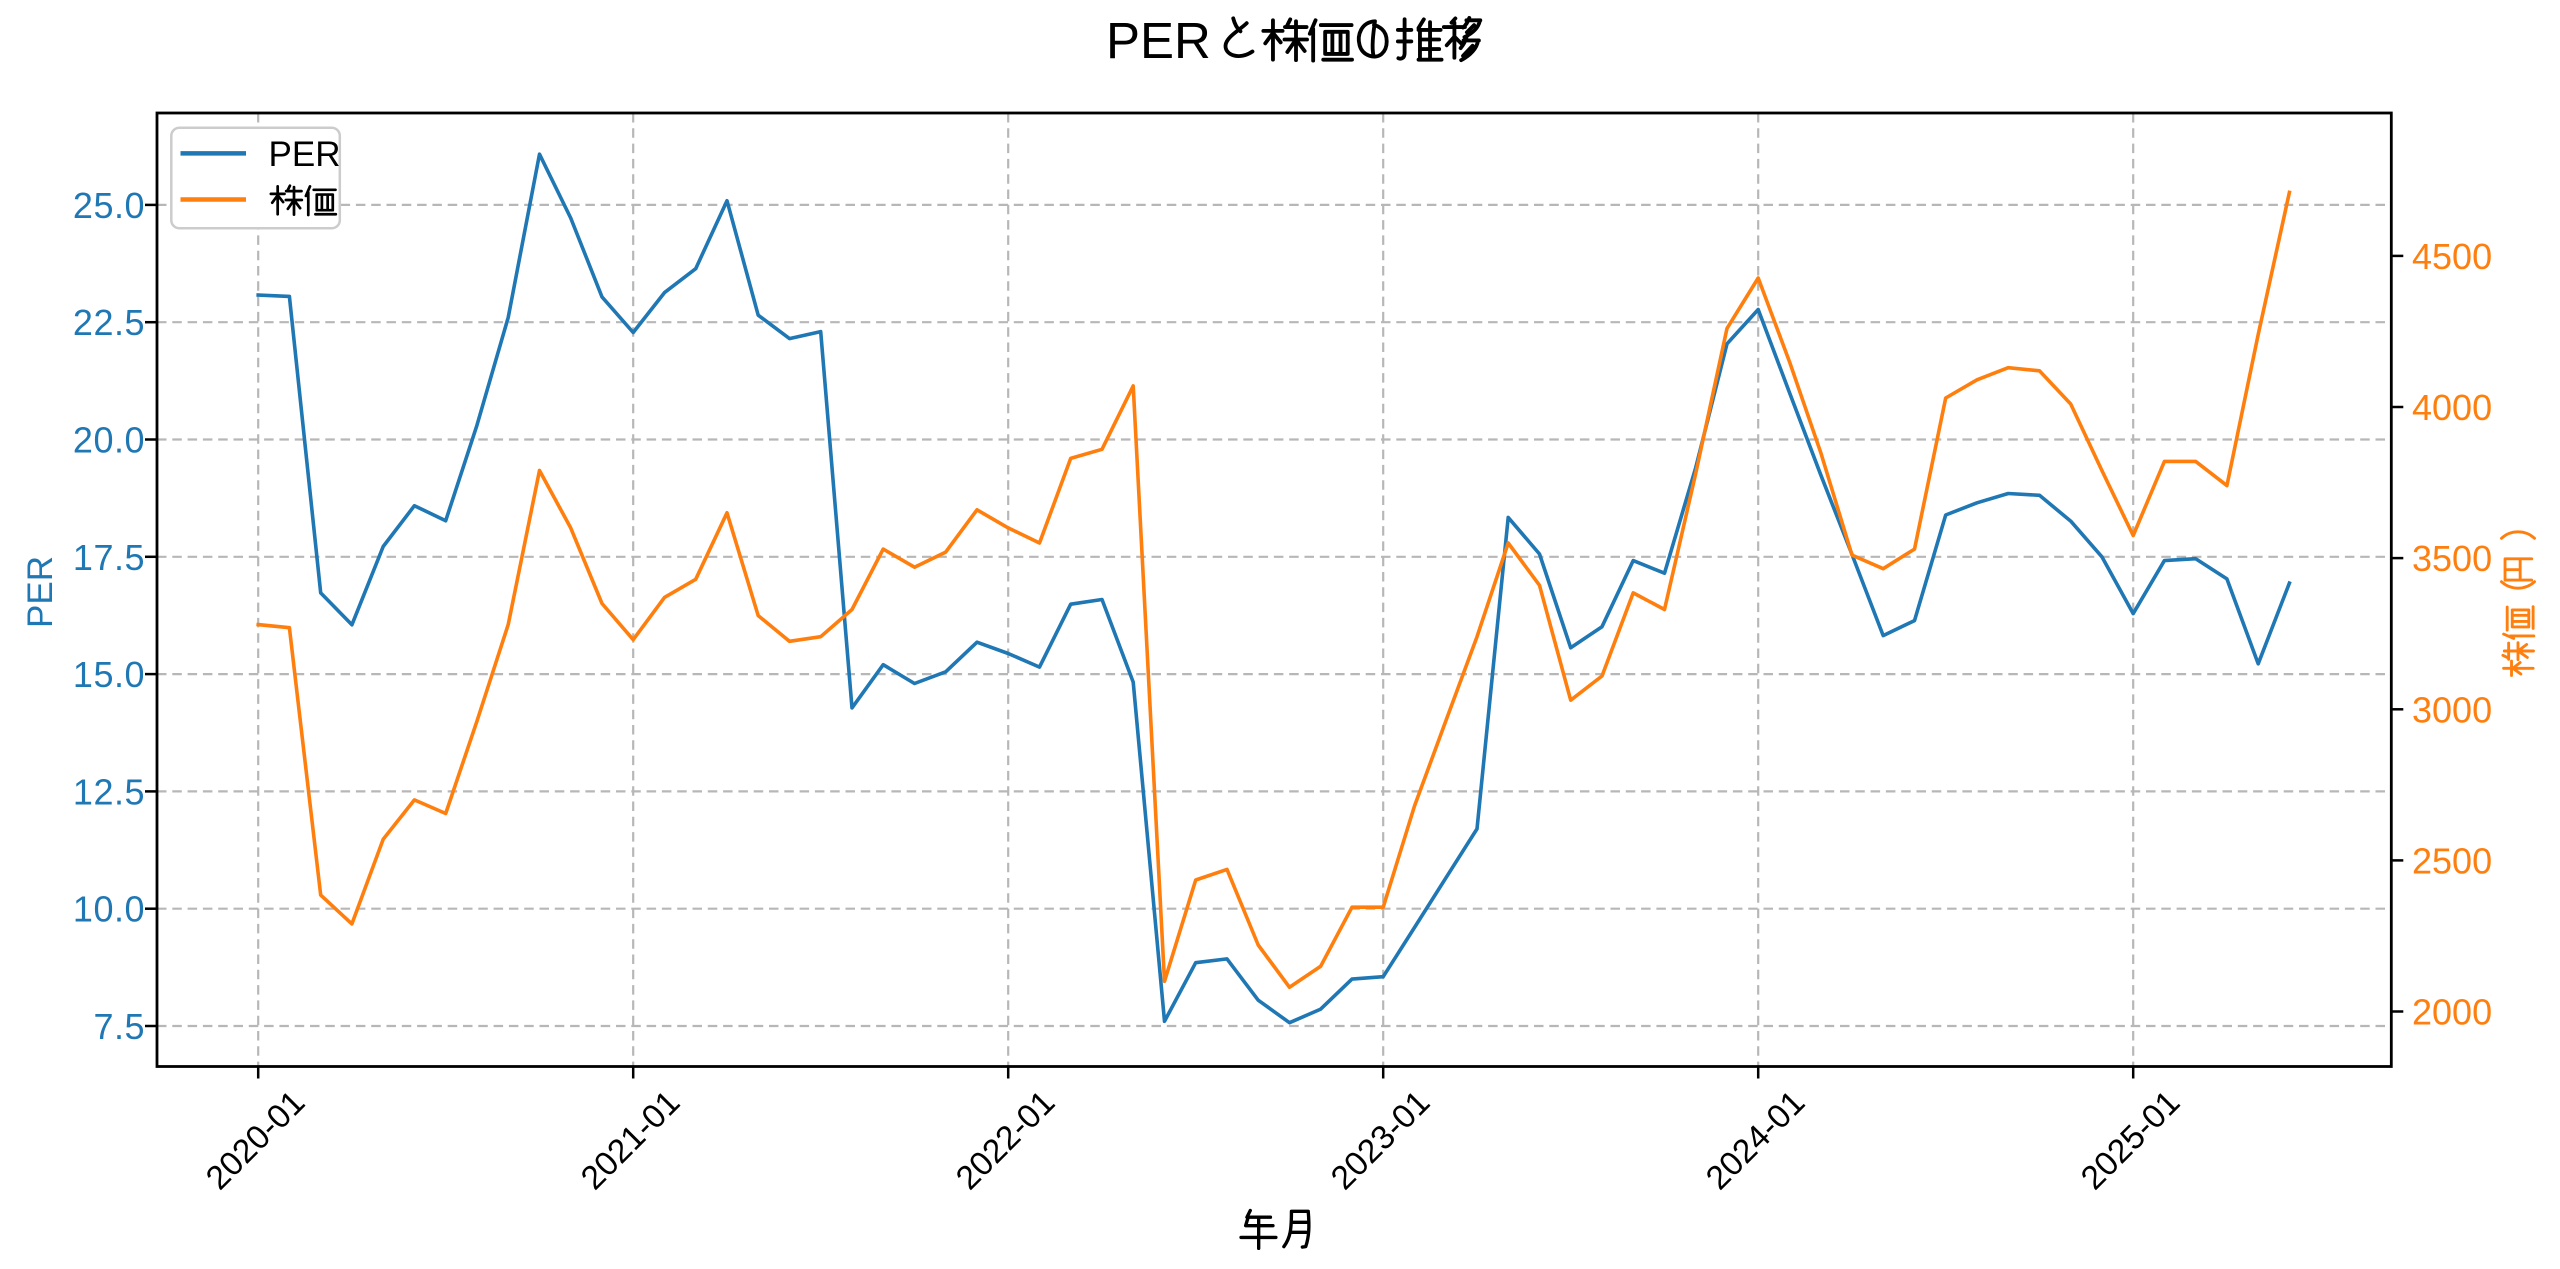 The height and width of the screenshot is (1269, 2560). Describe the element at coordinates (109, 557) in the screenshot. I see `svg-text: 17.5` at that location.